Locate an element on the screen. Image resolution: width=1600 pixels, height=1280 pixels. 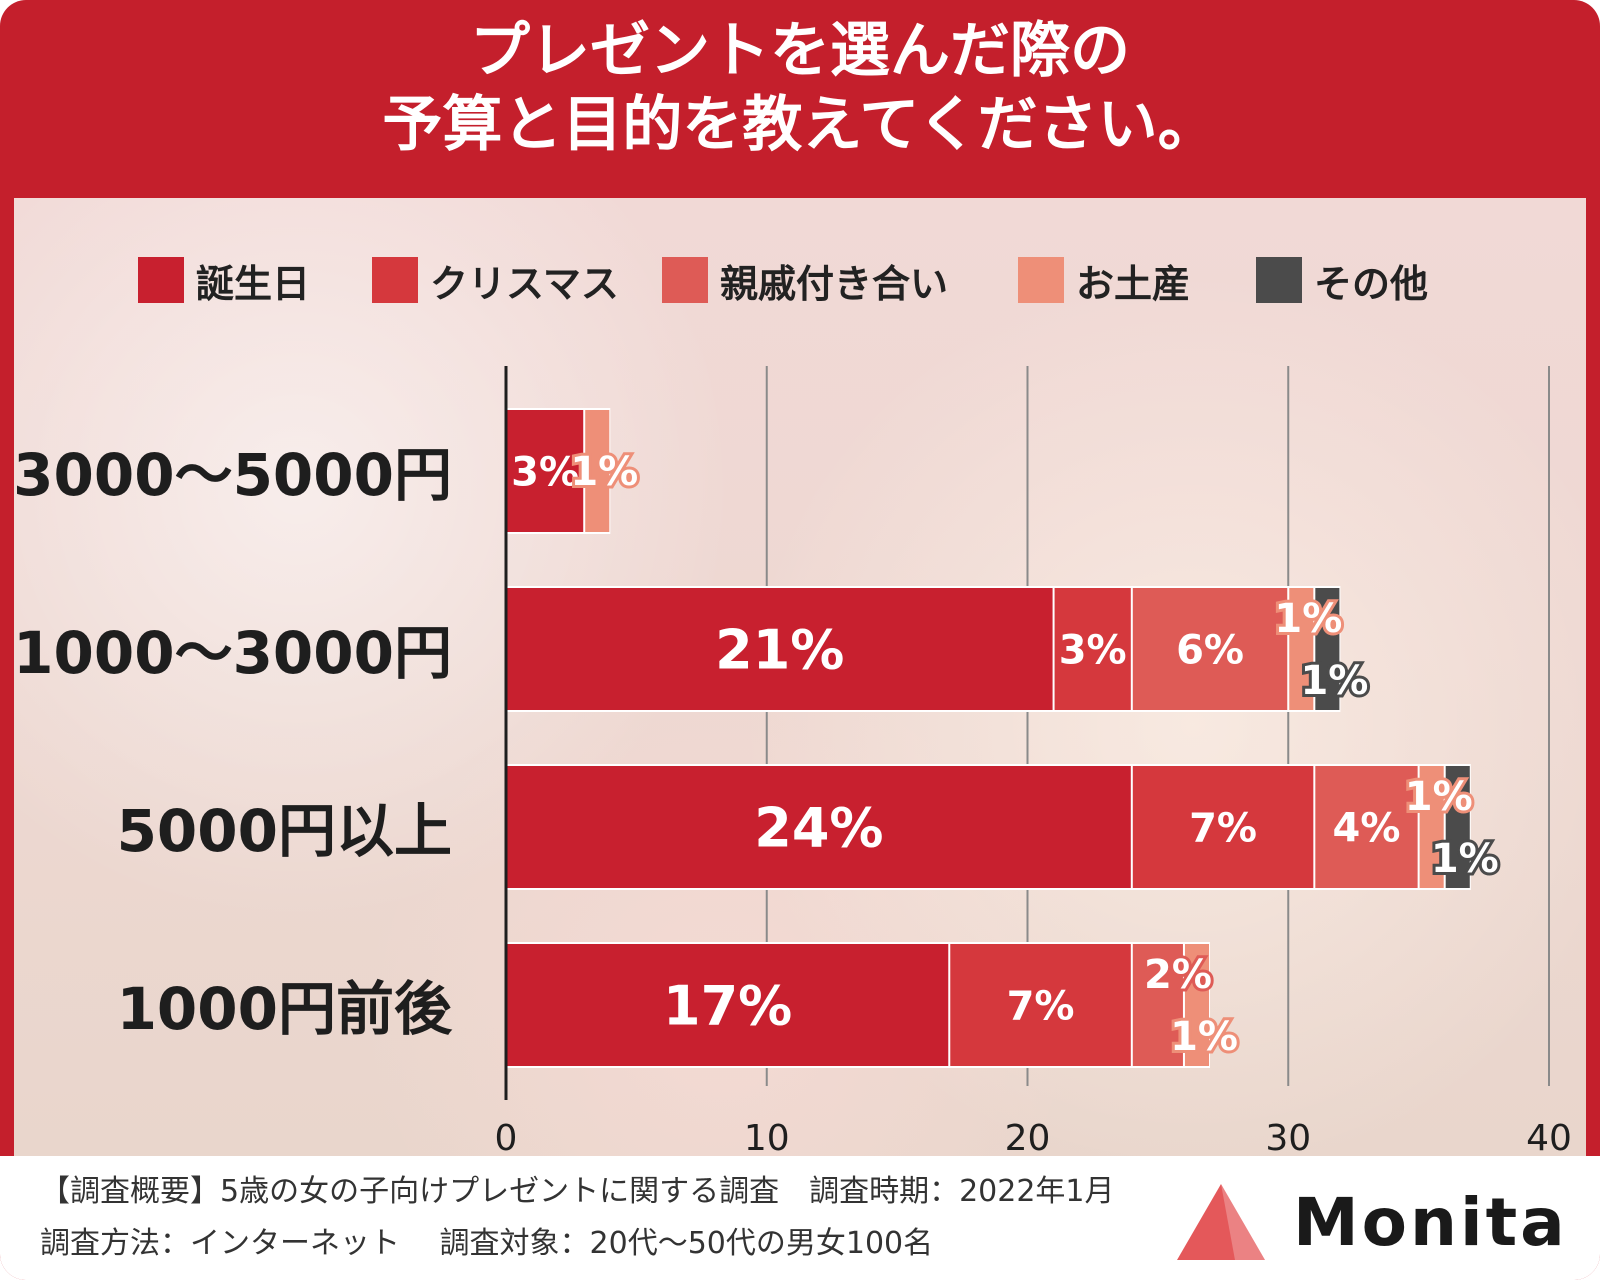
logo-triangle-icon is located at coordinates (1221, 1222).